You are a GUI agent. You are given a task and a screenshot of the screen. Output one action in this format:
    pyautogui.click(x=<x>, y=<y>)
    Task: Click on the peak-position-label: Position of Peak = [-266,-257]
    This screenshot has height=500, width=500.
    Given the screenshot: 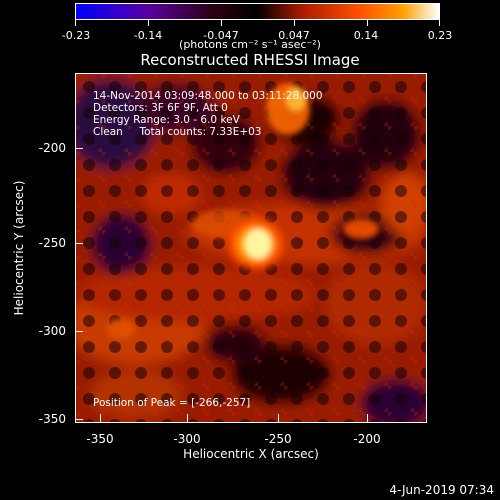 What is the action you would take?
    pyautogui.click(x=172, y=403)
    